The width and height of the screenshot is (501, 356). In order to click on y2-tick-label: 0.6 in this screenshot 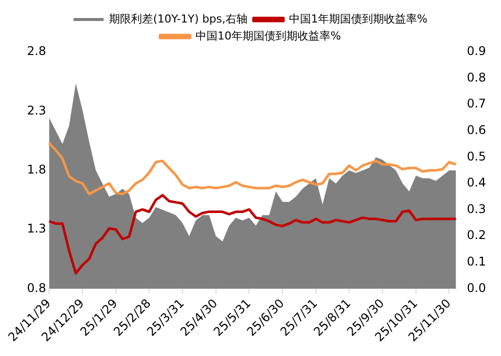, I will do `click(476, 130)`.